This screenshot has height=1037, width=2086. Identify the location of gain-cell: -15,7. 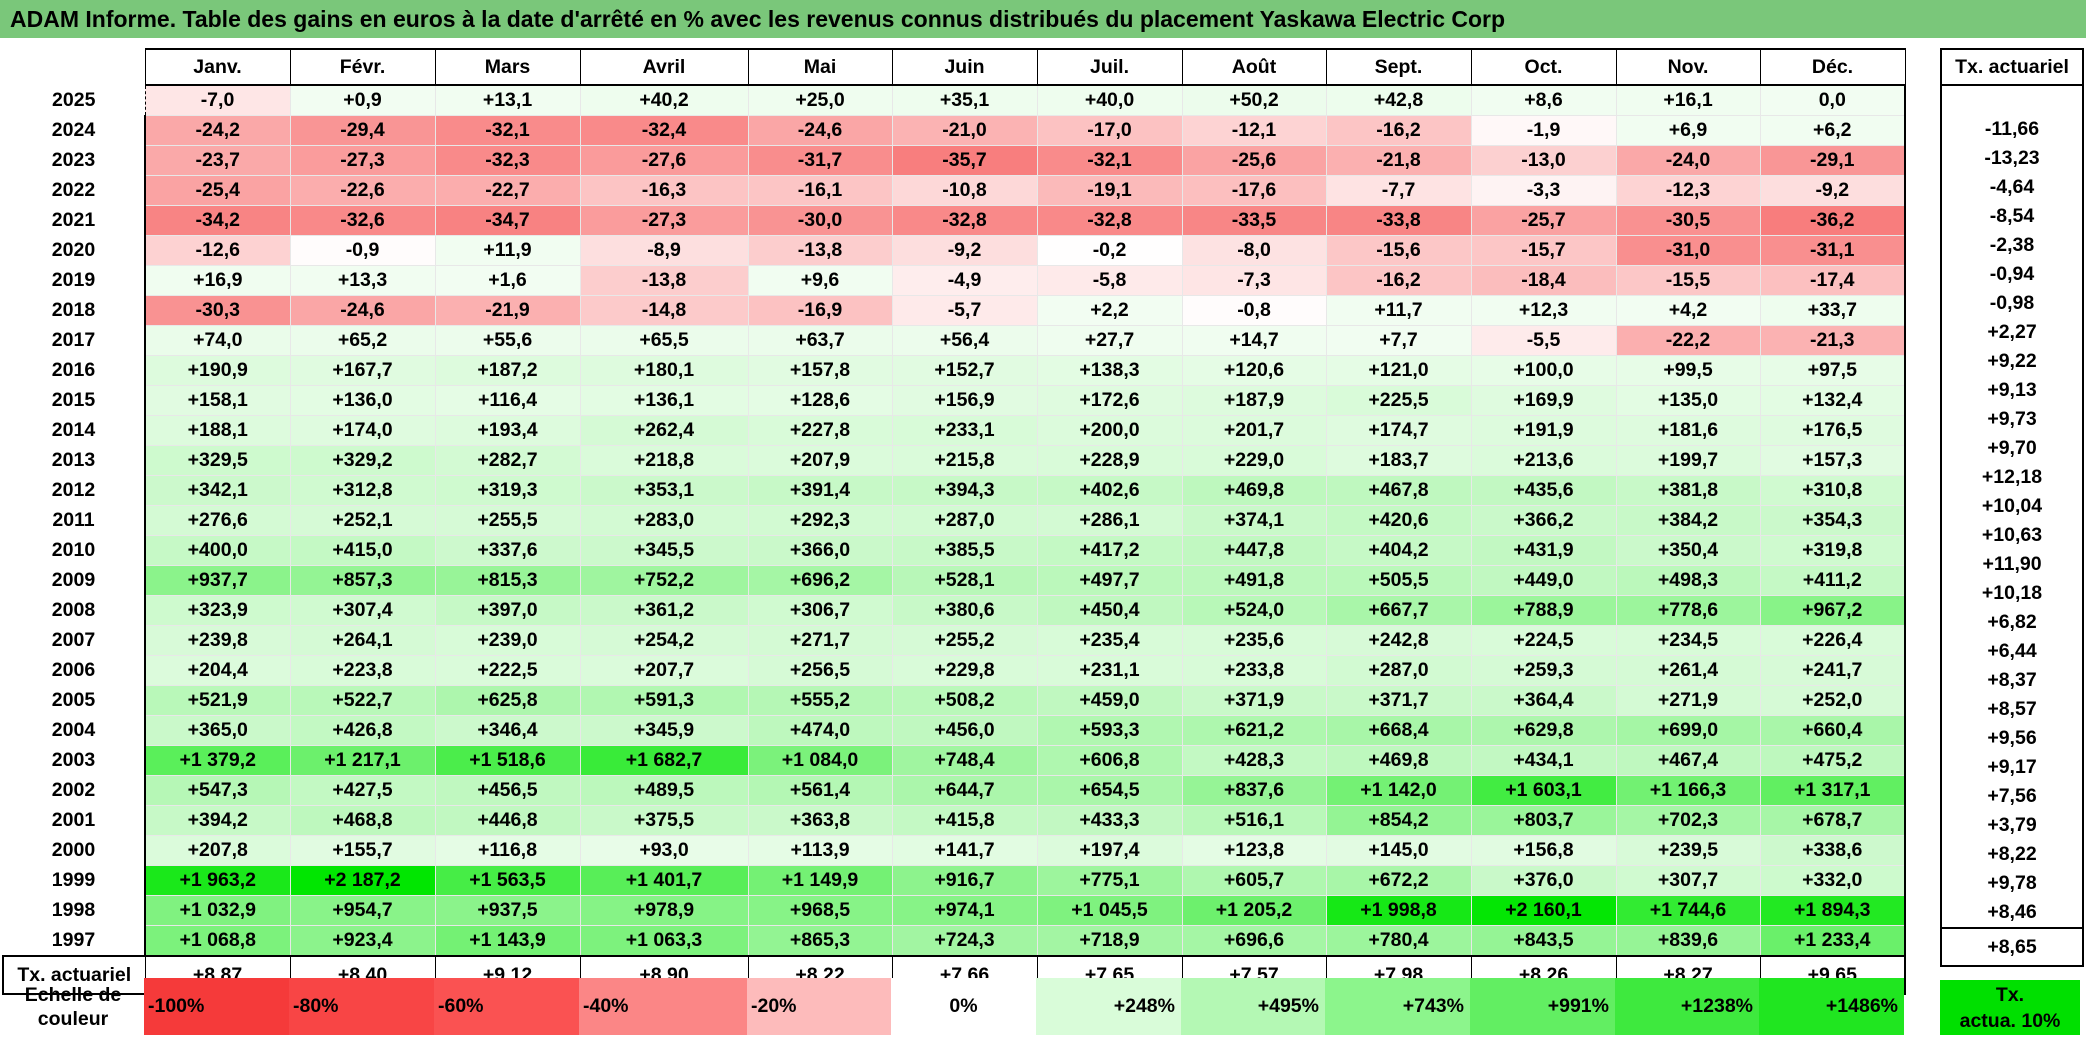
(1543, 250).